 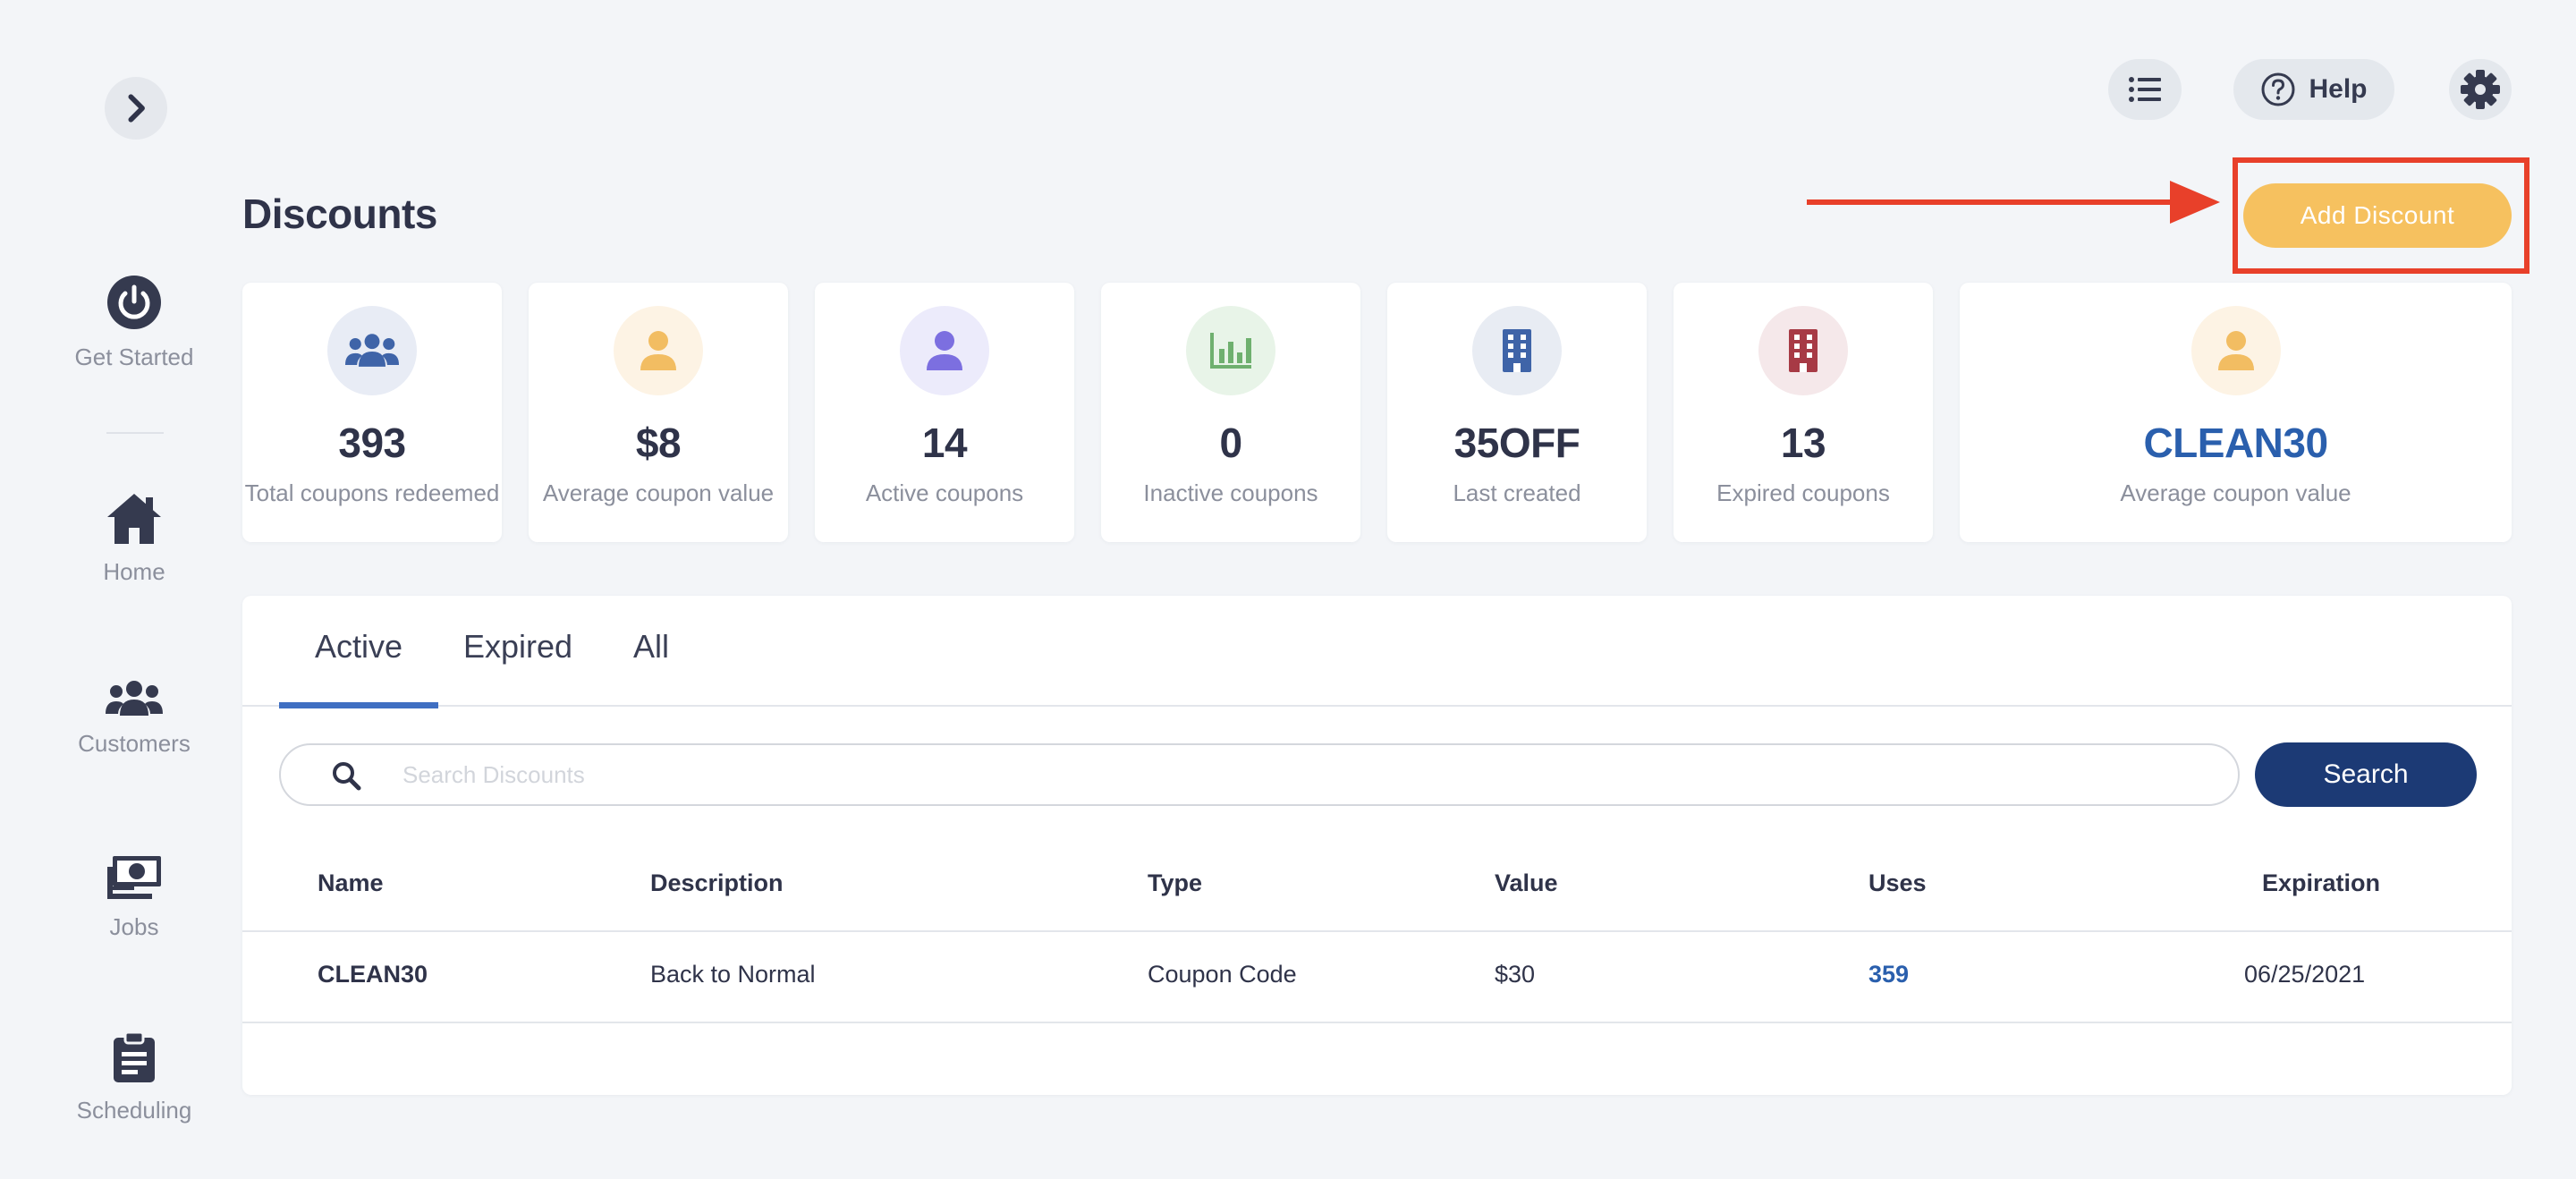 I want to click on column-header-name: Name, so click(x=351, y=882).